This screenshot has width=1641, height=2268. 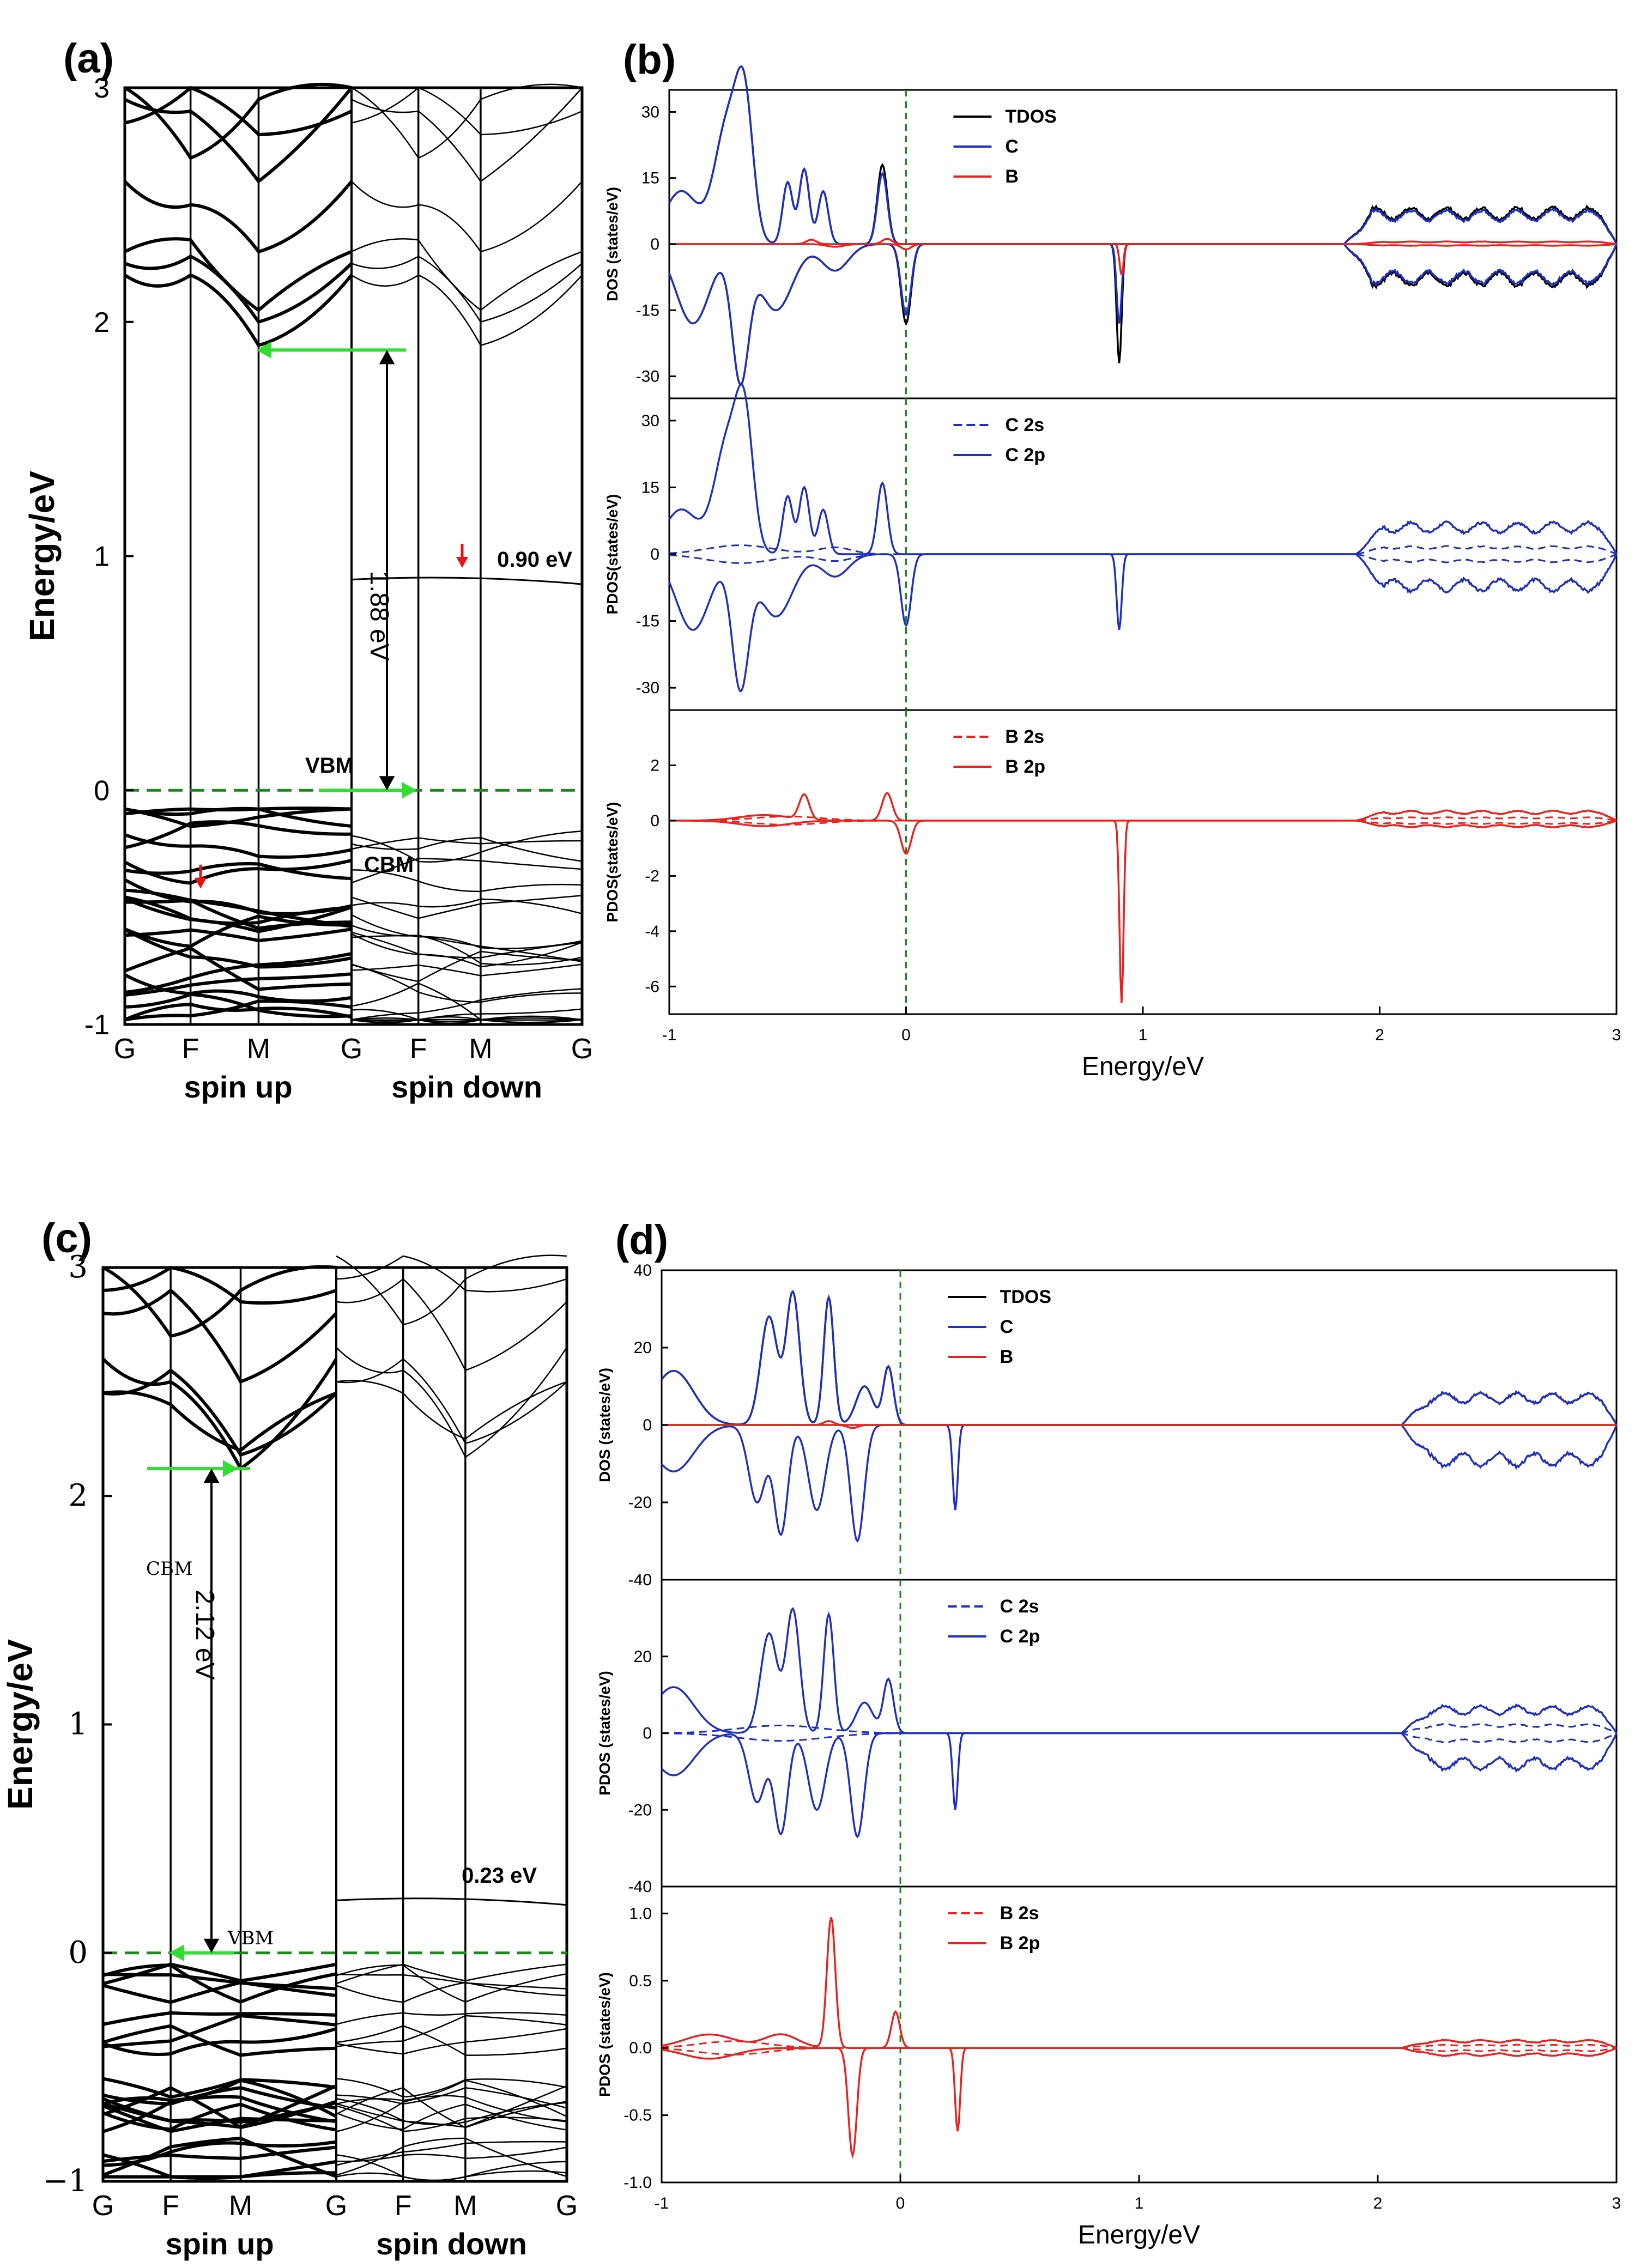 I want to click on spin-down-label: spin down, so click(x=451, y=2244).